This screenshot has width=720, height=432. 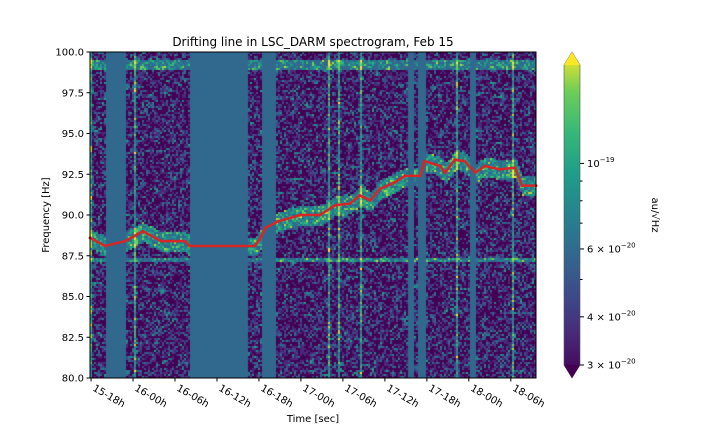 What do you see at coordinates (528, 396) in the screenshot?
I see `x-tick-label: 18-06h` at bounding box center [528, 396].